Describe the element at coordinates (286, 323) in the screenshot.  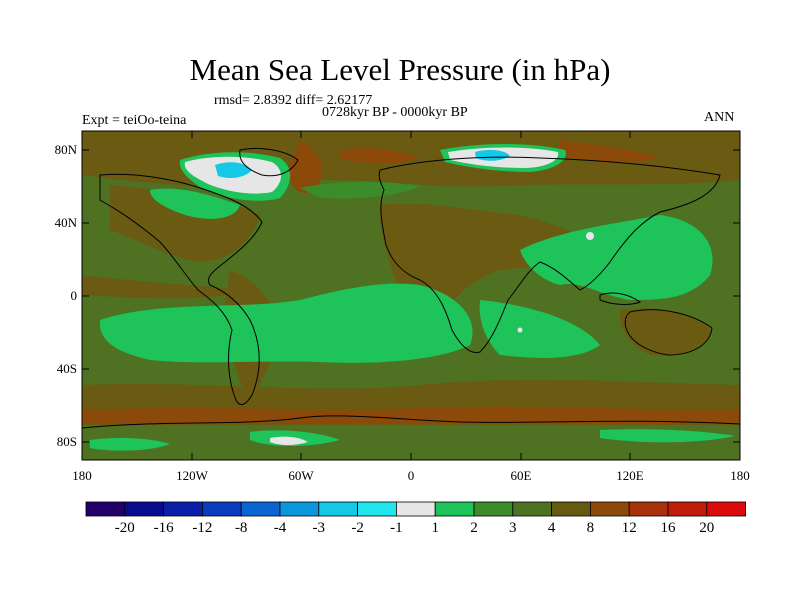
I see `field-south-pacific-atlantic` at that location.